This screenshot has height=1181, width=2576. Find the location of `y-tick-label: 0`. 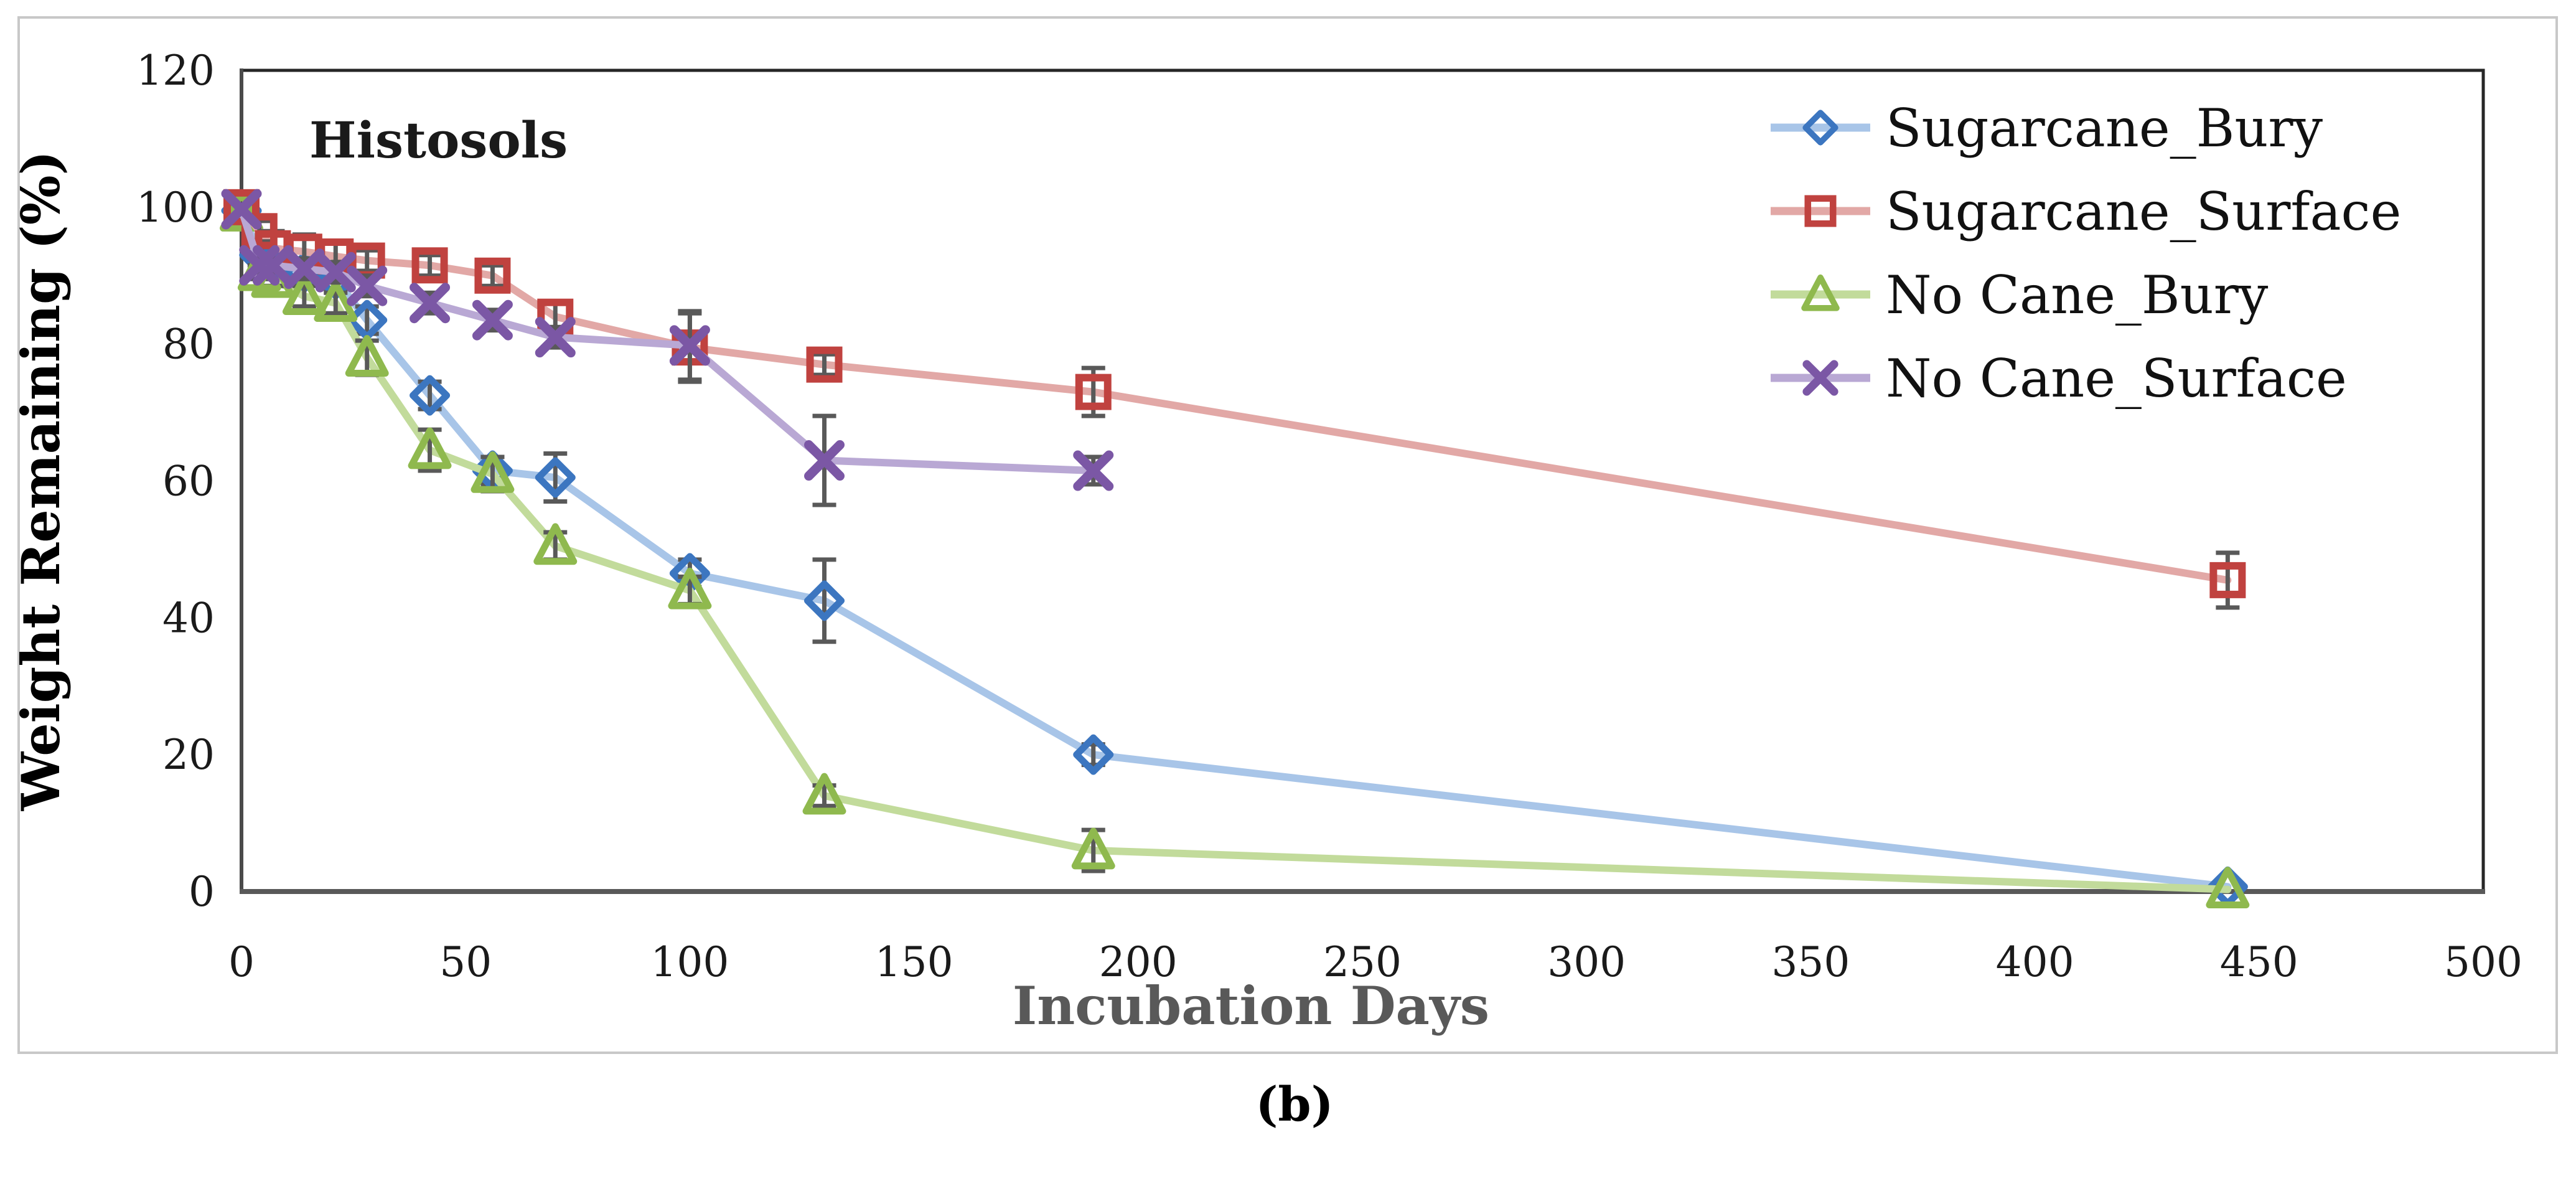

y-tick-label: 0 is located at coordinates (202, 892).